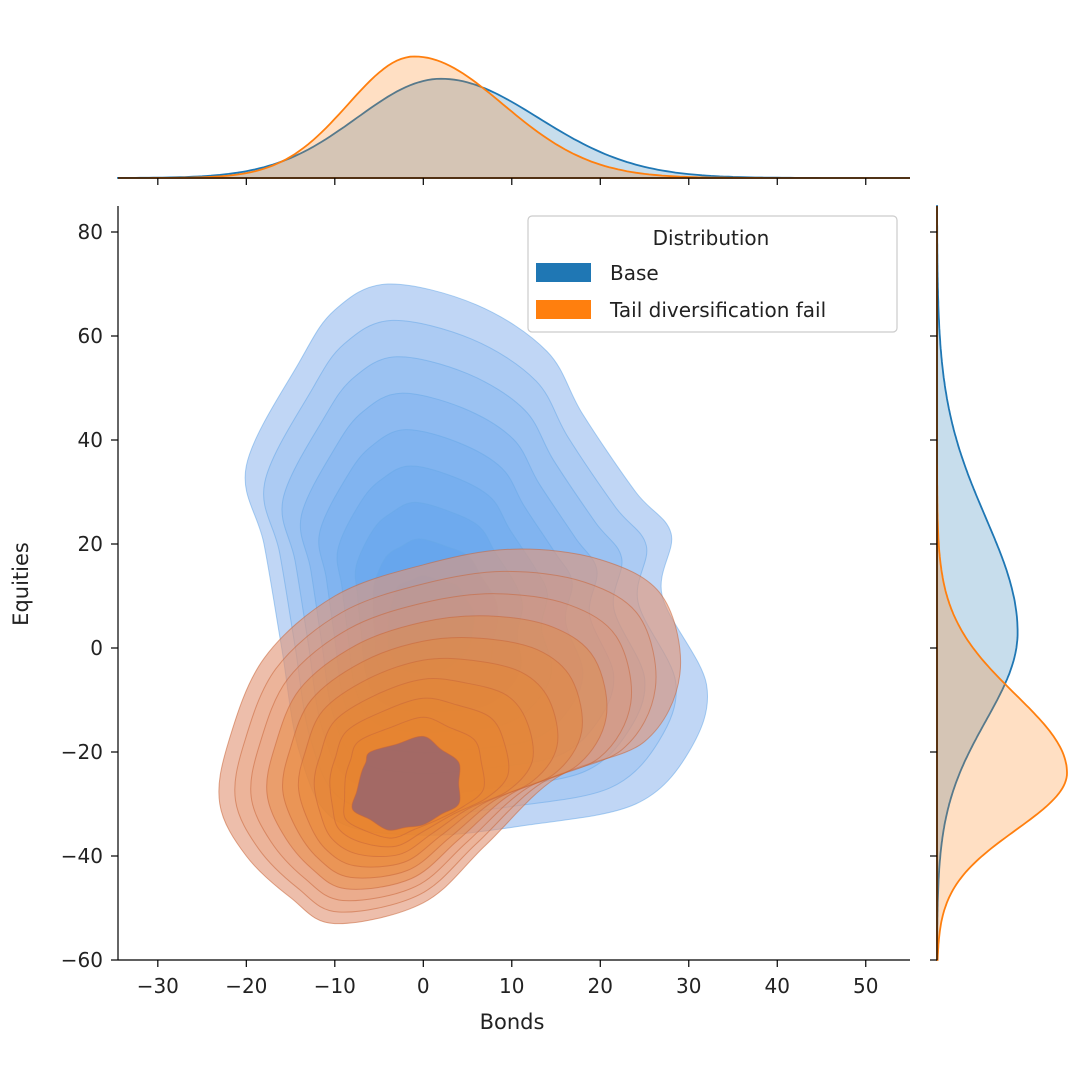 The width and height of the screenshot is (1080, 1080). I want to click on y-tick-label: 40, so click(90, 440).